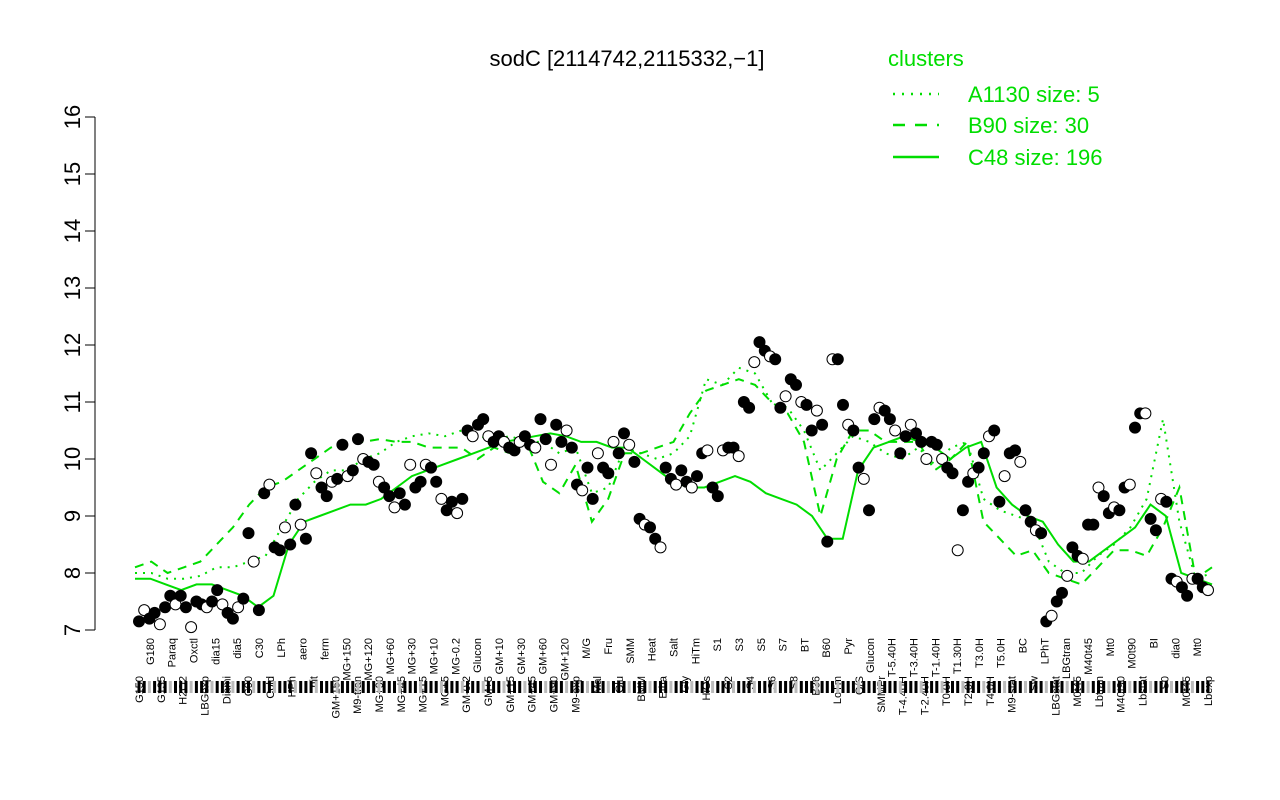 The image size is (1280, 800). What do you see at coordinates (1028, 125) in the screenshot?
I see `legend-label-b90: B90 size: 30` at bounding box center [1028, 125].